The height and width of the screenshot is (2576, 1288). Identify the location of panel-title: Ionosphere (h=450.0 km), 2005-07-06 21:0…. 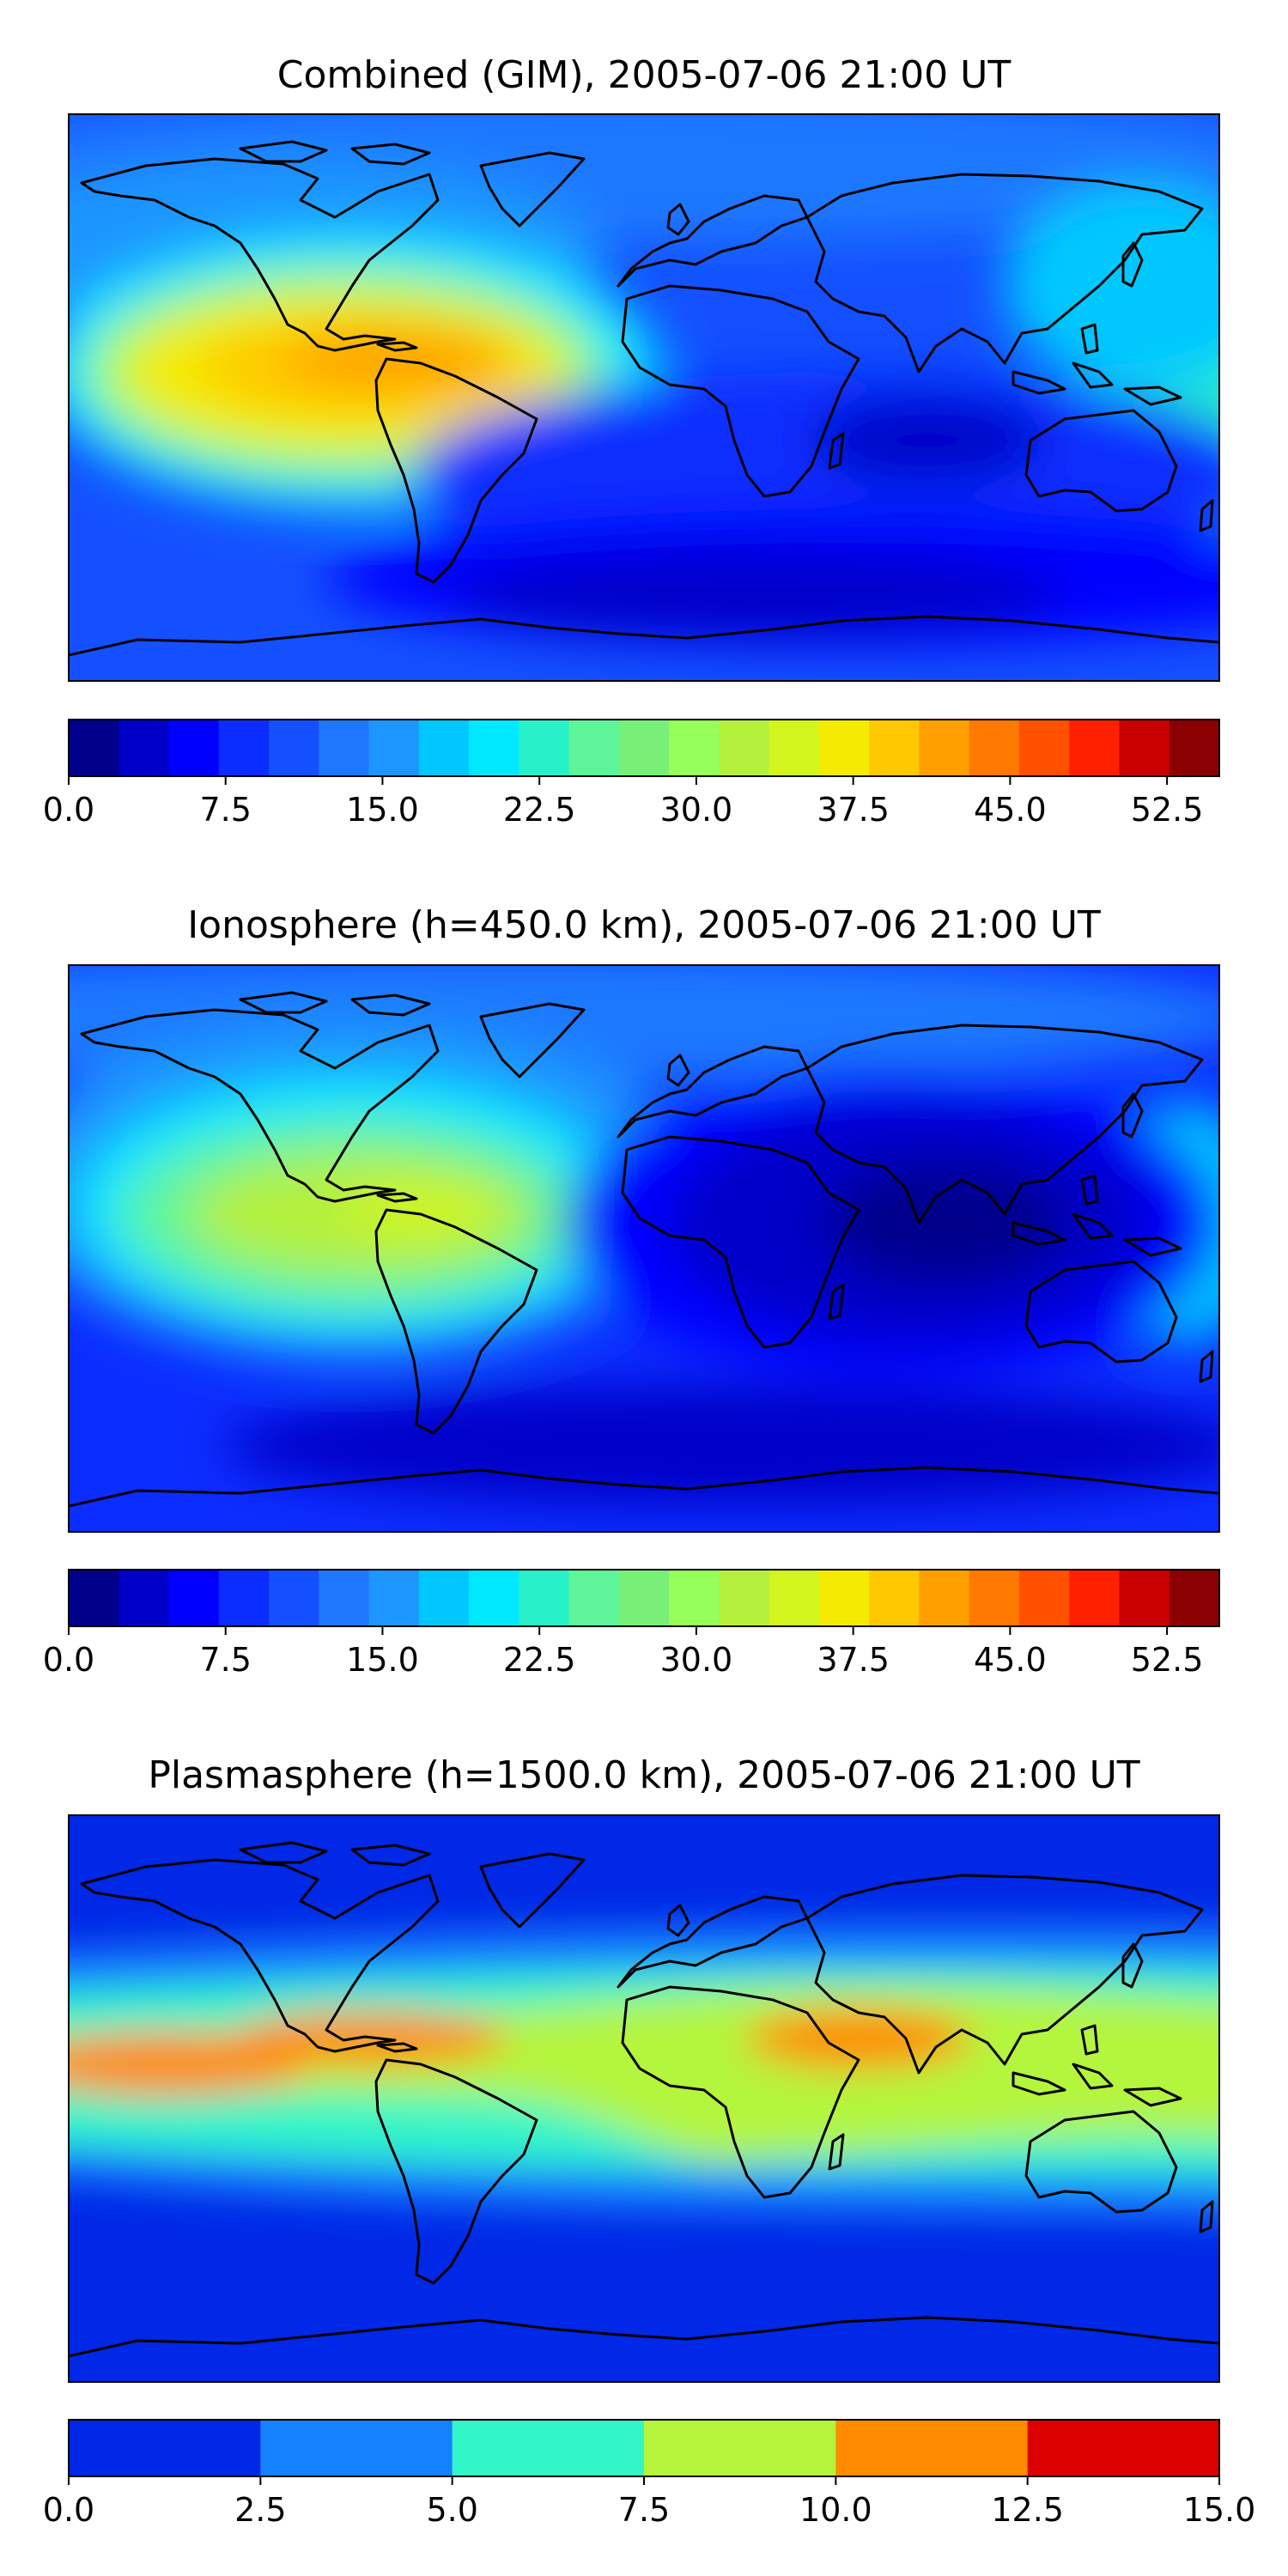
(644, 925).